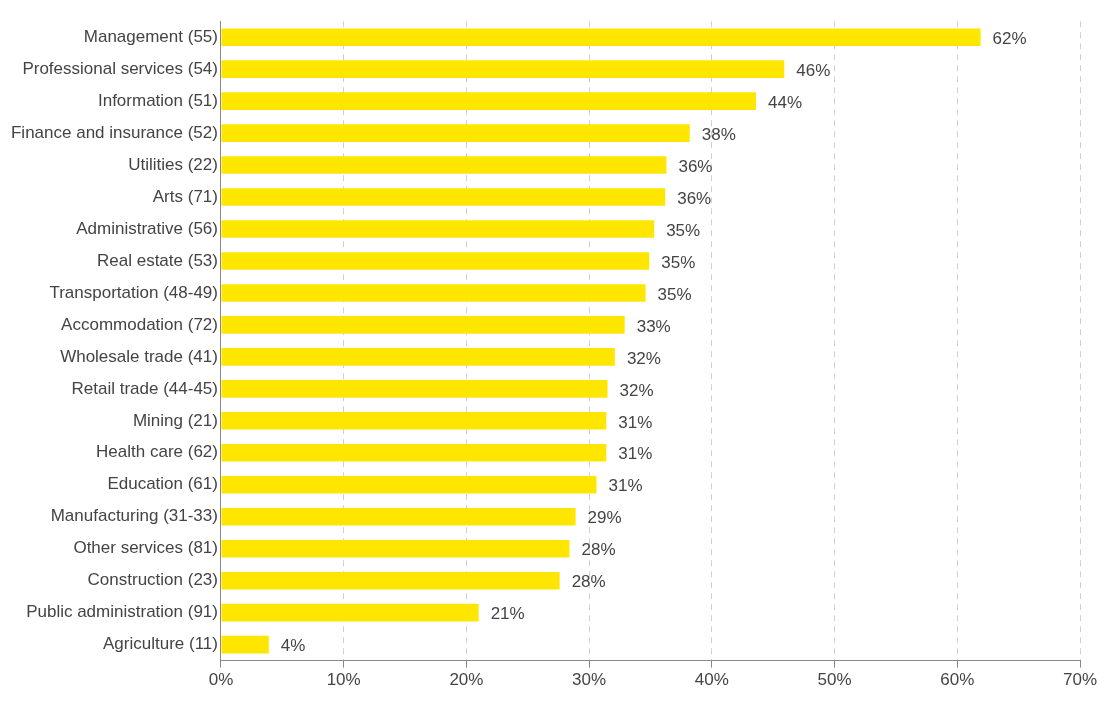 The image size is (1110, 702). What do you see at coordinates (589, 680) in the screenshot?
I see `x-tick-label: 30%` at bounding box center [589, 680].